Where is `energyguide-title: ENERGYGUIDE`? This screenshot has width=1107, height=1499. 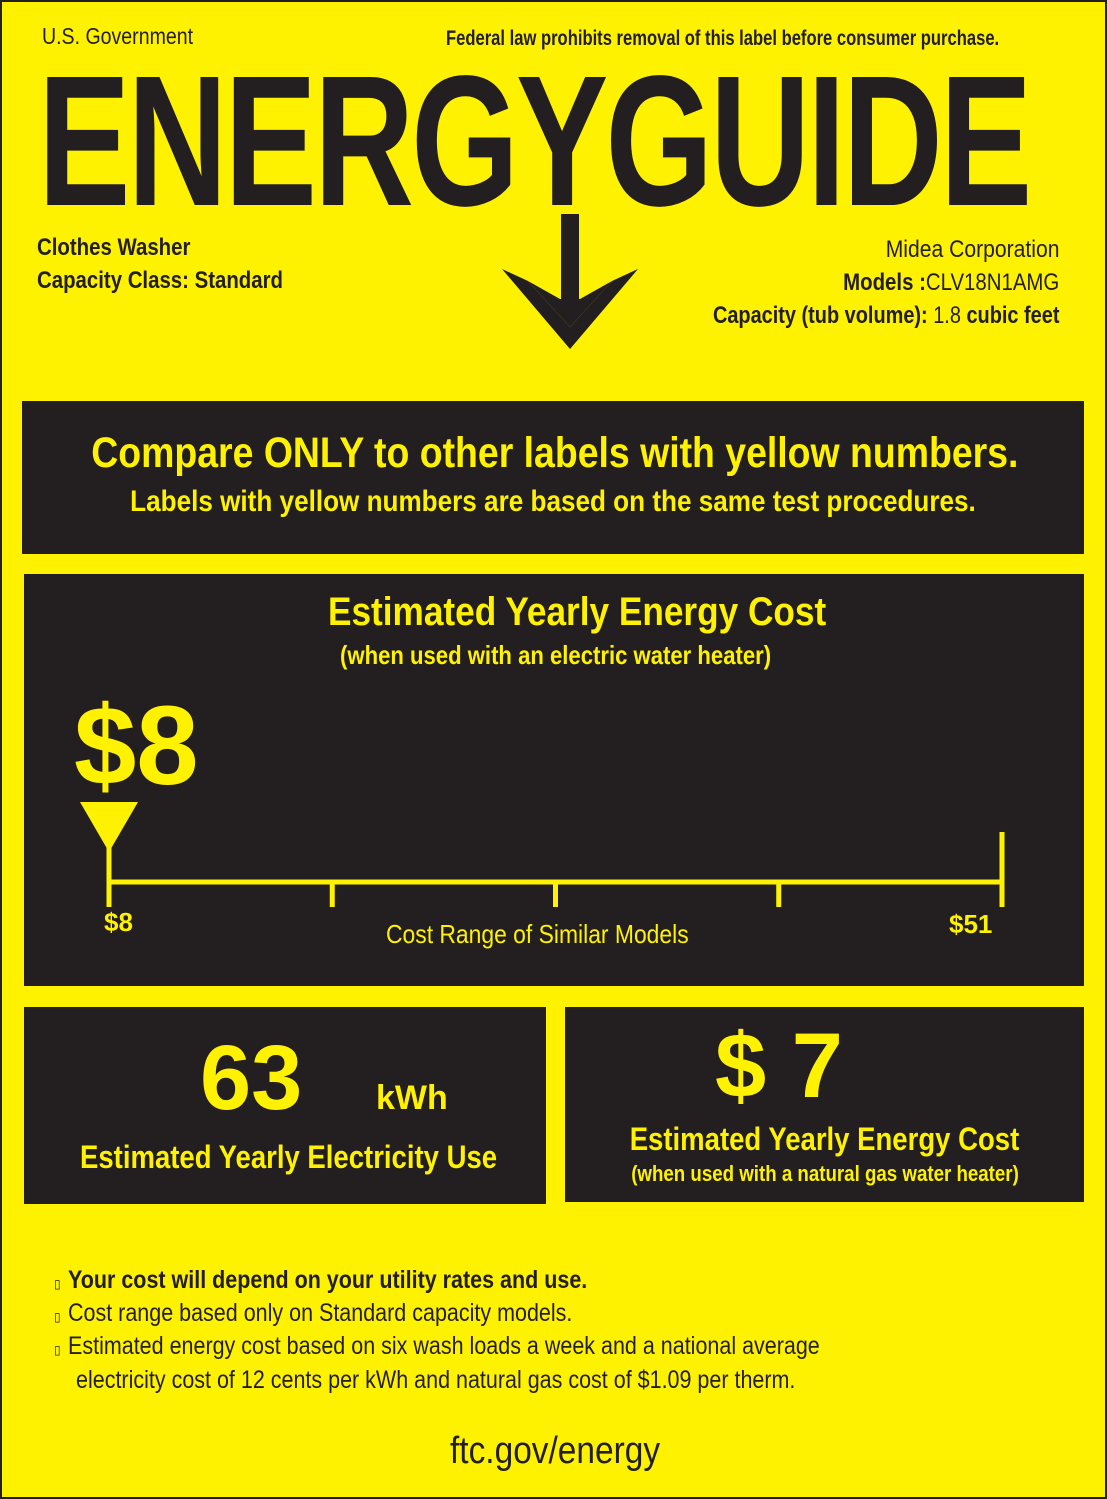
energyguide-title: ENERGYGUIDE is located at coordinates (535, 141).